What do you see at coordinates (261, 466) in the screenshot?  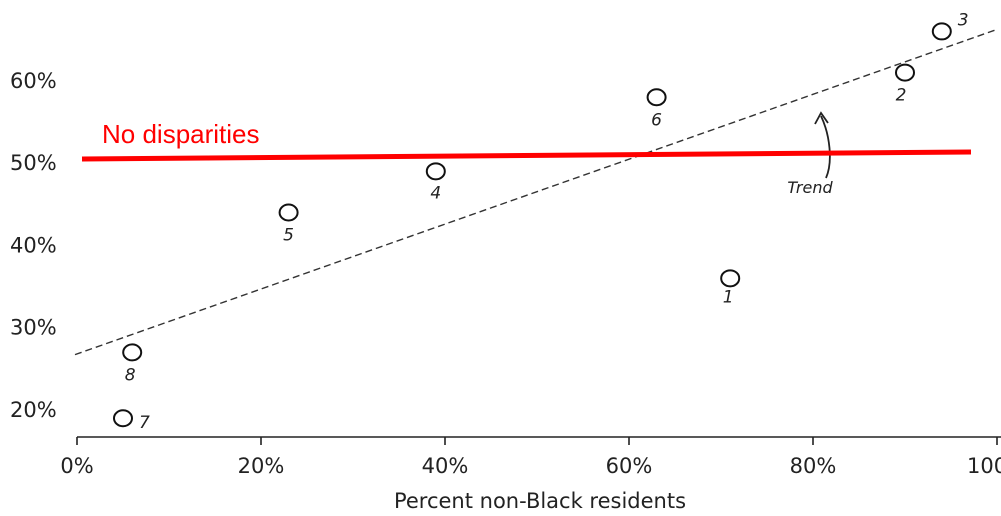 I see `x-tick-label: 20%` at bounding box center [261, 466].